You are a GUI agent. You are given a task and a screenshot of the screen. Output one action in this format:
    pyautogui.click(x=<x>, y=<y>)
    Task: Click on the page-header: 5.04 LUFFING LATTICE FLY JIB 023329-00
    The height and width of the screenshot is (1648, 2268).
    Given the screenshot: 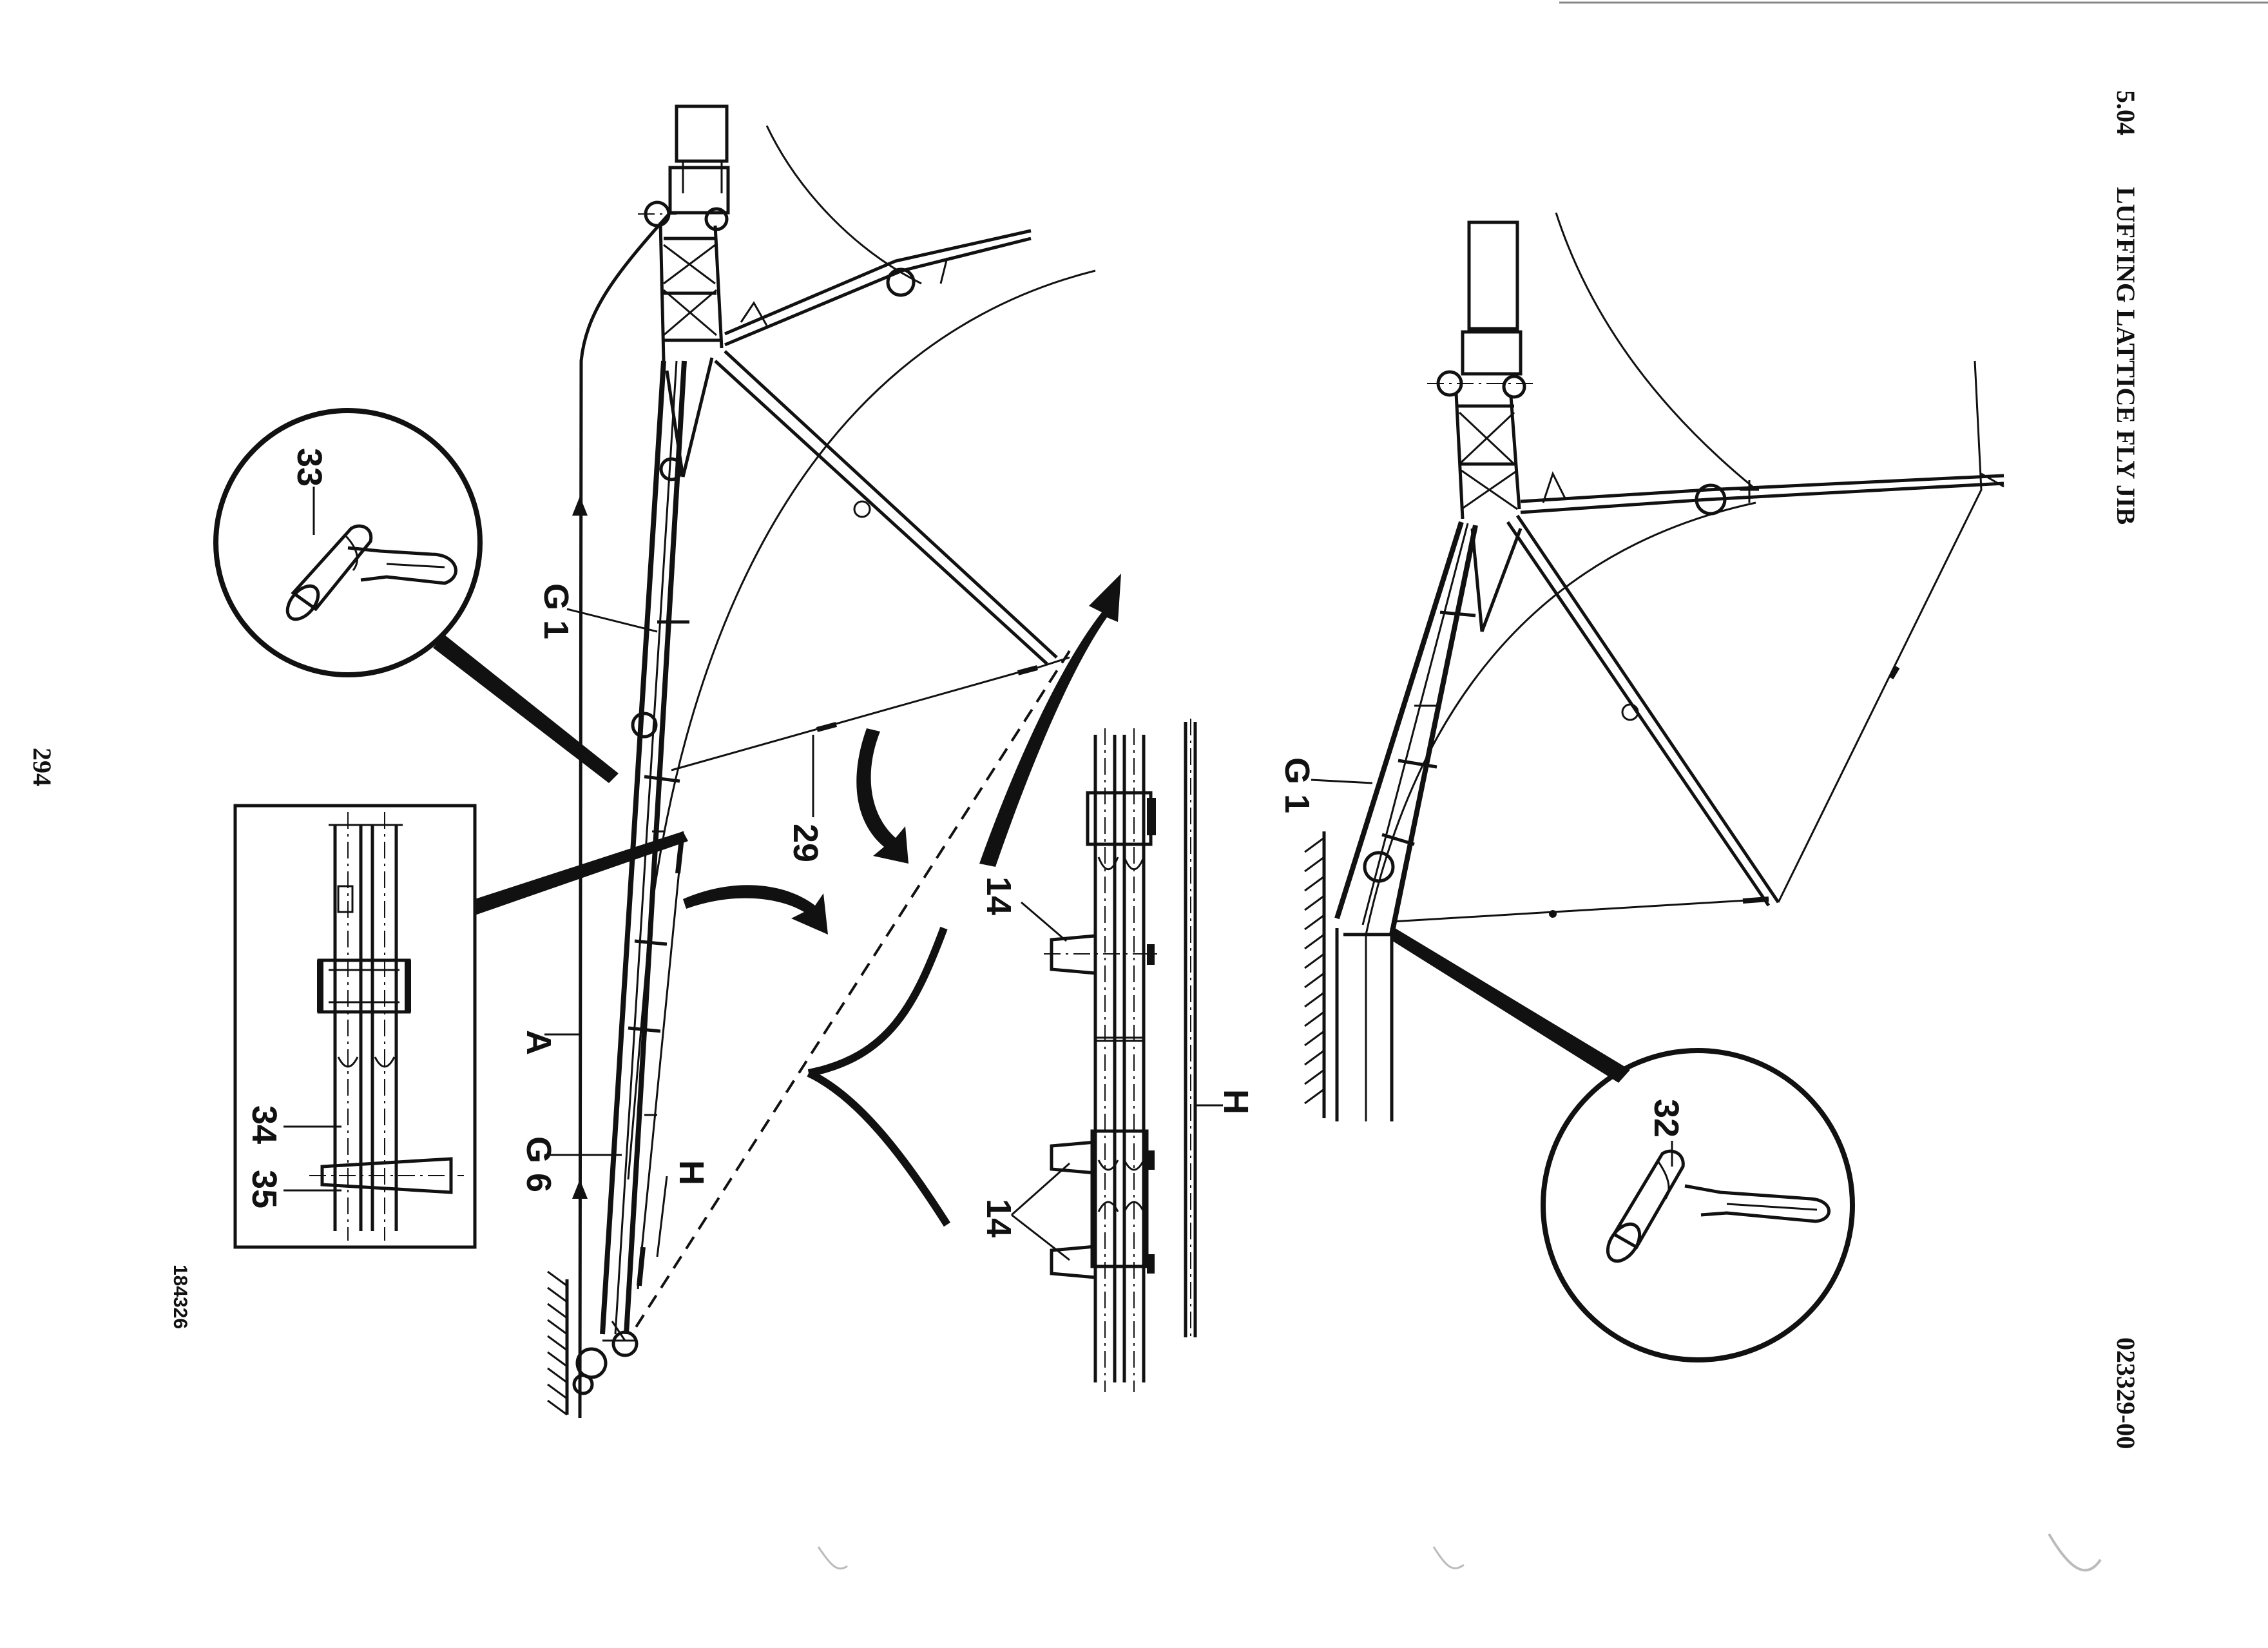 What is the action you would take?
    pyautogui.click(x=2125, y=769)
    